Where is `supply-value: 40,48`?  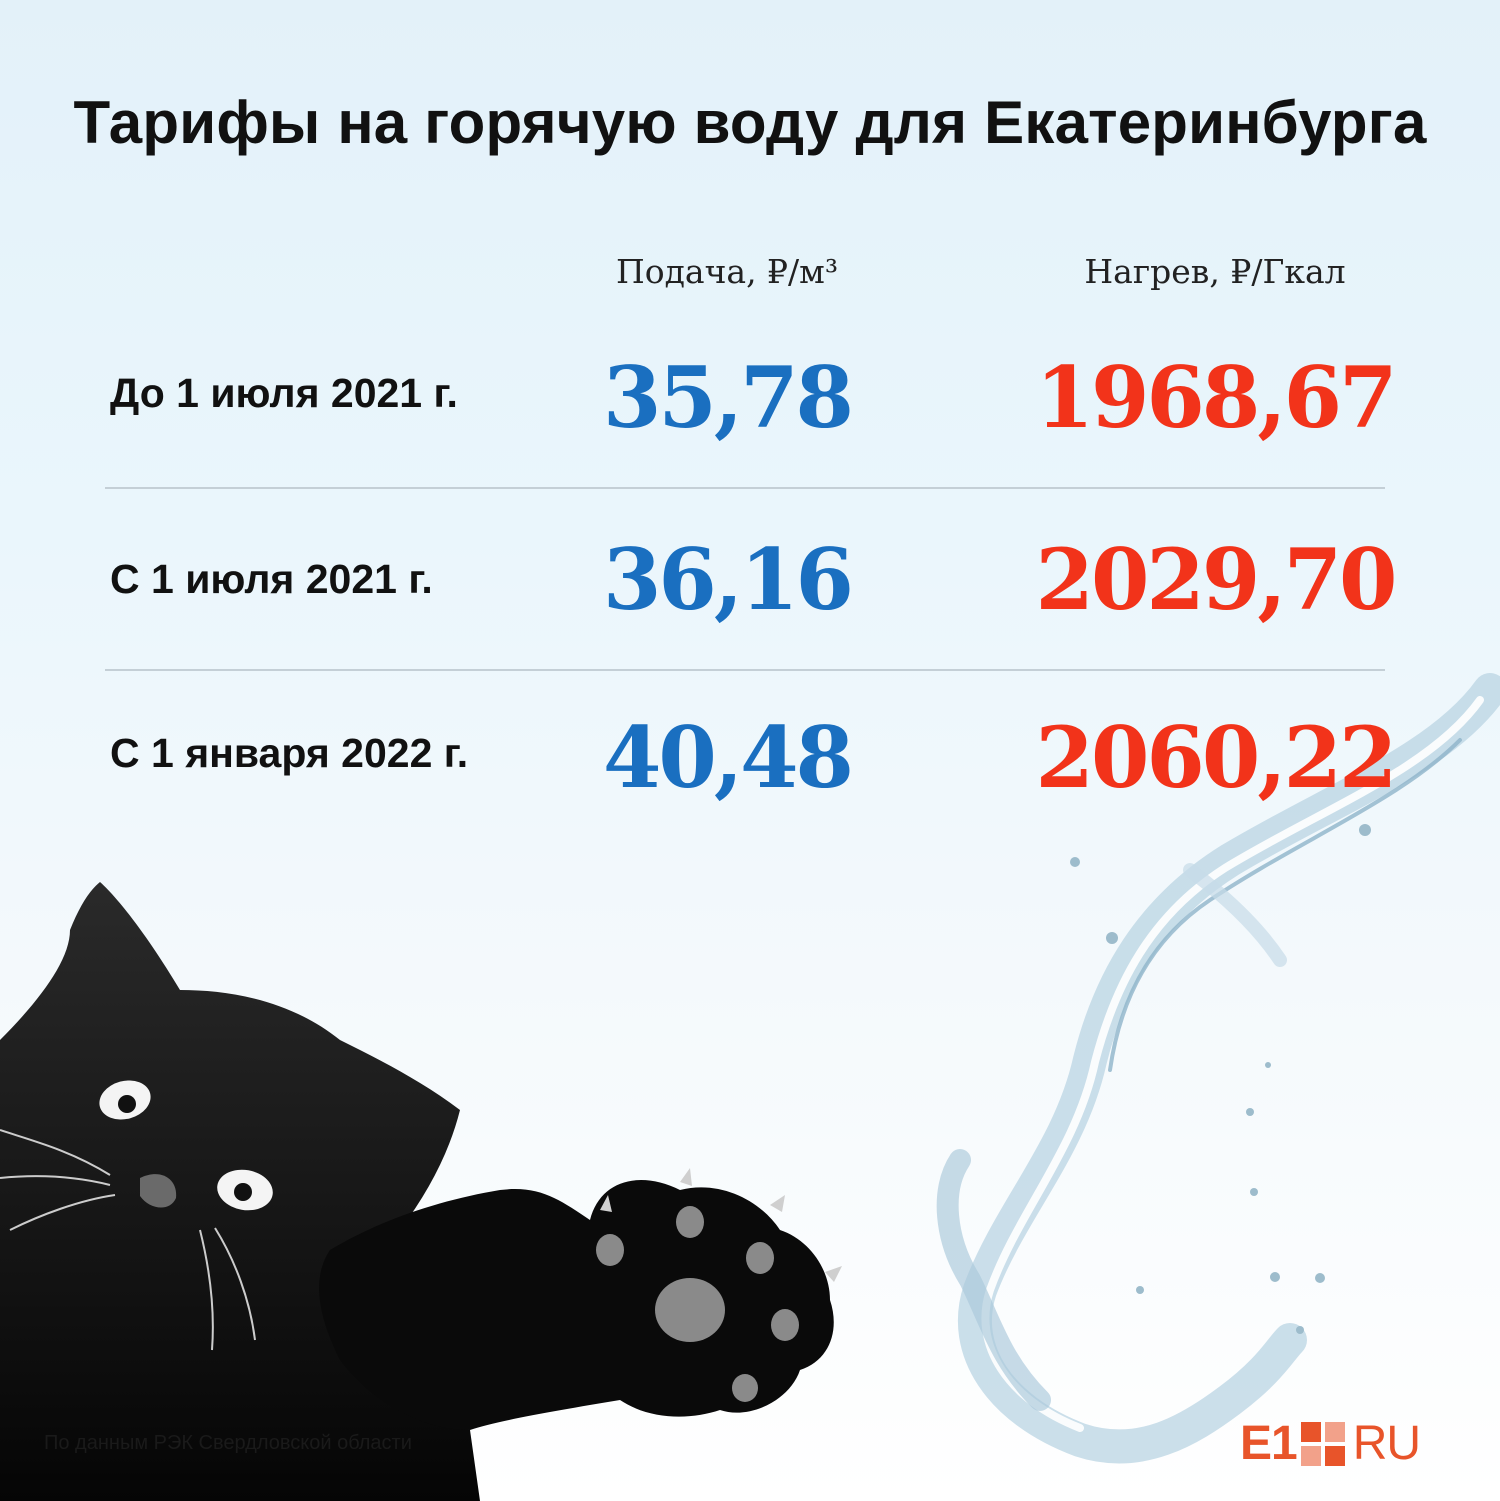 supply-value: 40,48 is located at coordinates (728, 757).